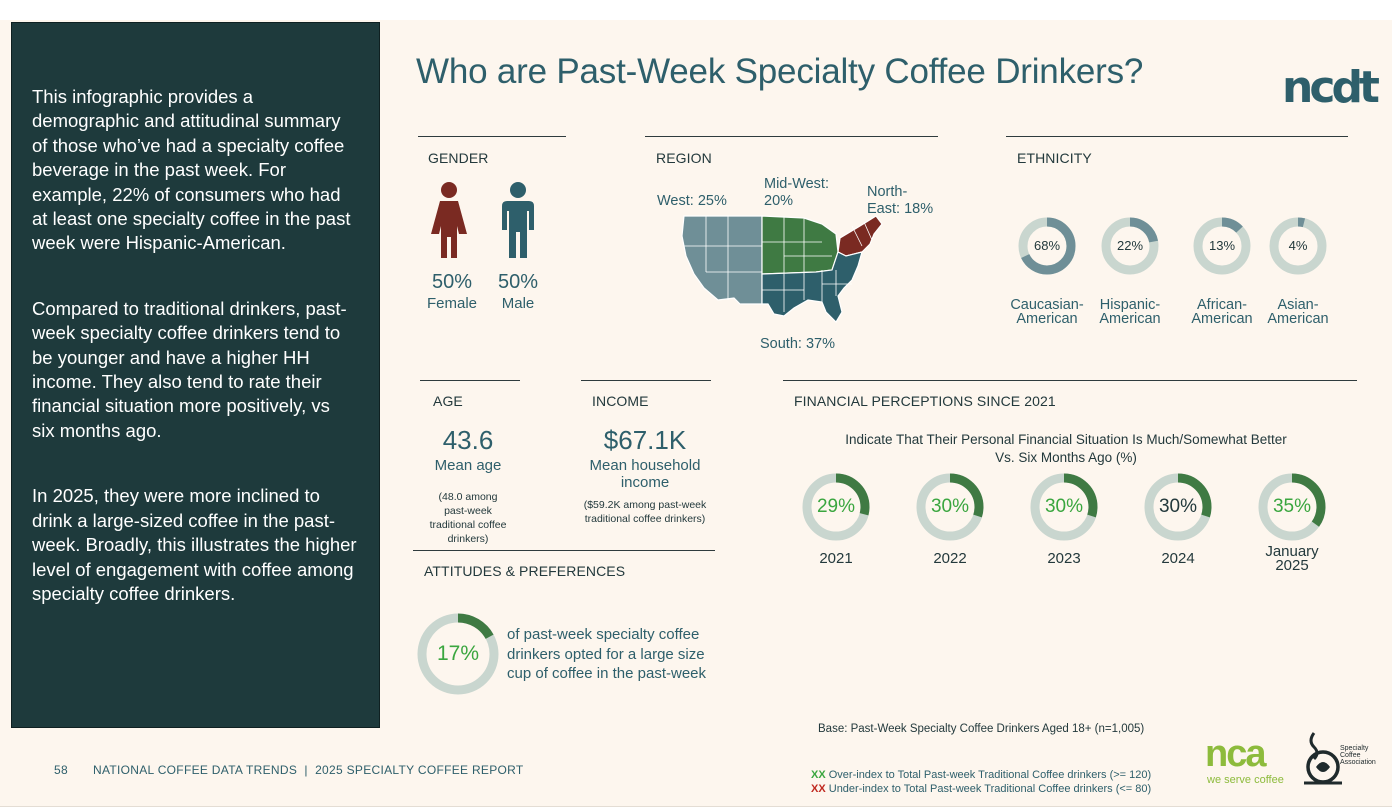  What do you see at coordinates (1130, 305) in the screenshot?
I see `ethnicity-label-line-1: Hispanic-` at bounding box center [1130, 305].